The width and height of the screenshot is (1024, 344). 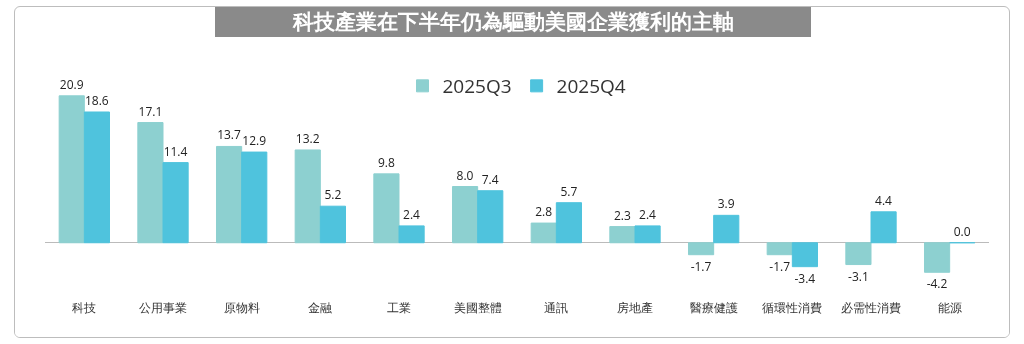 I want to click on data-label: 4.4, so click(x=884, y=200).